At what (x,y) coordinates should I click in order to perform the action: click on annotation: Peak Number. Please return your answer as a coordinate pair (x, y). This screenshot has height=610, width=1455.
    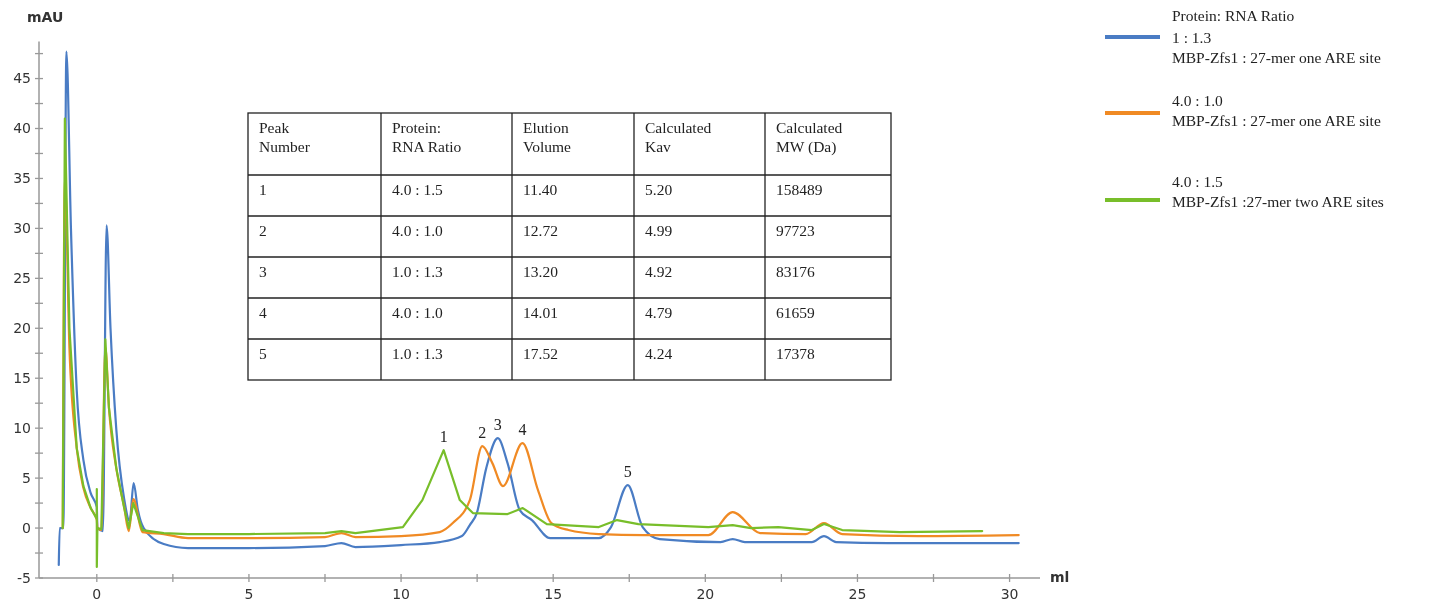
    Looking at the image, I should click on (285, 137).